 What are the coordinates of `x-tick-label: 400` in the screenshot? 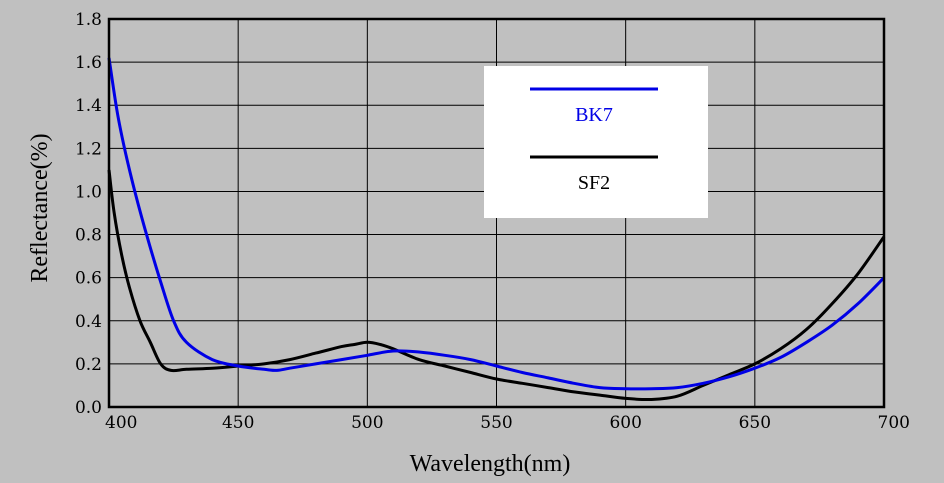 It's located at (121, 423).